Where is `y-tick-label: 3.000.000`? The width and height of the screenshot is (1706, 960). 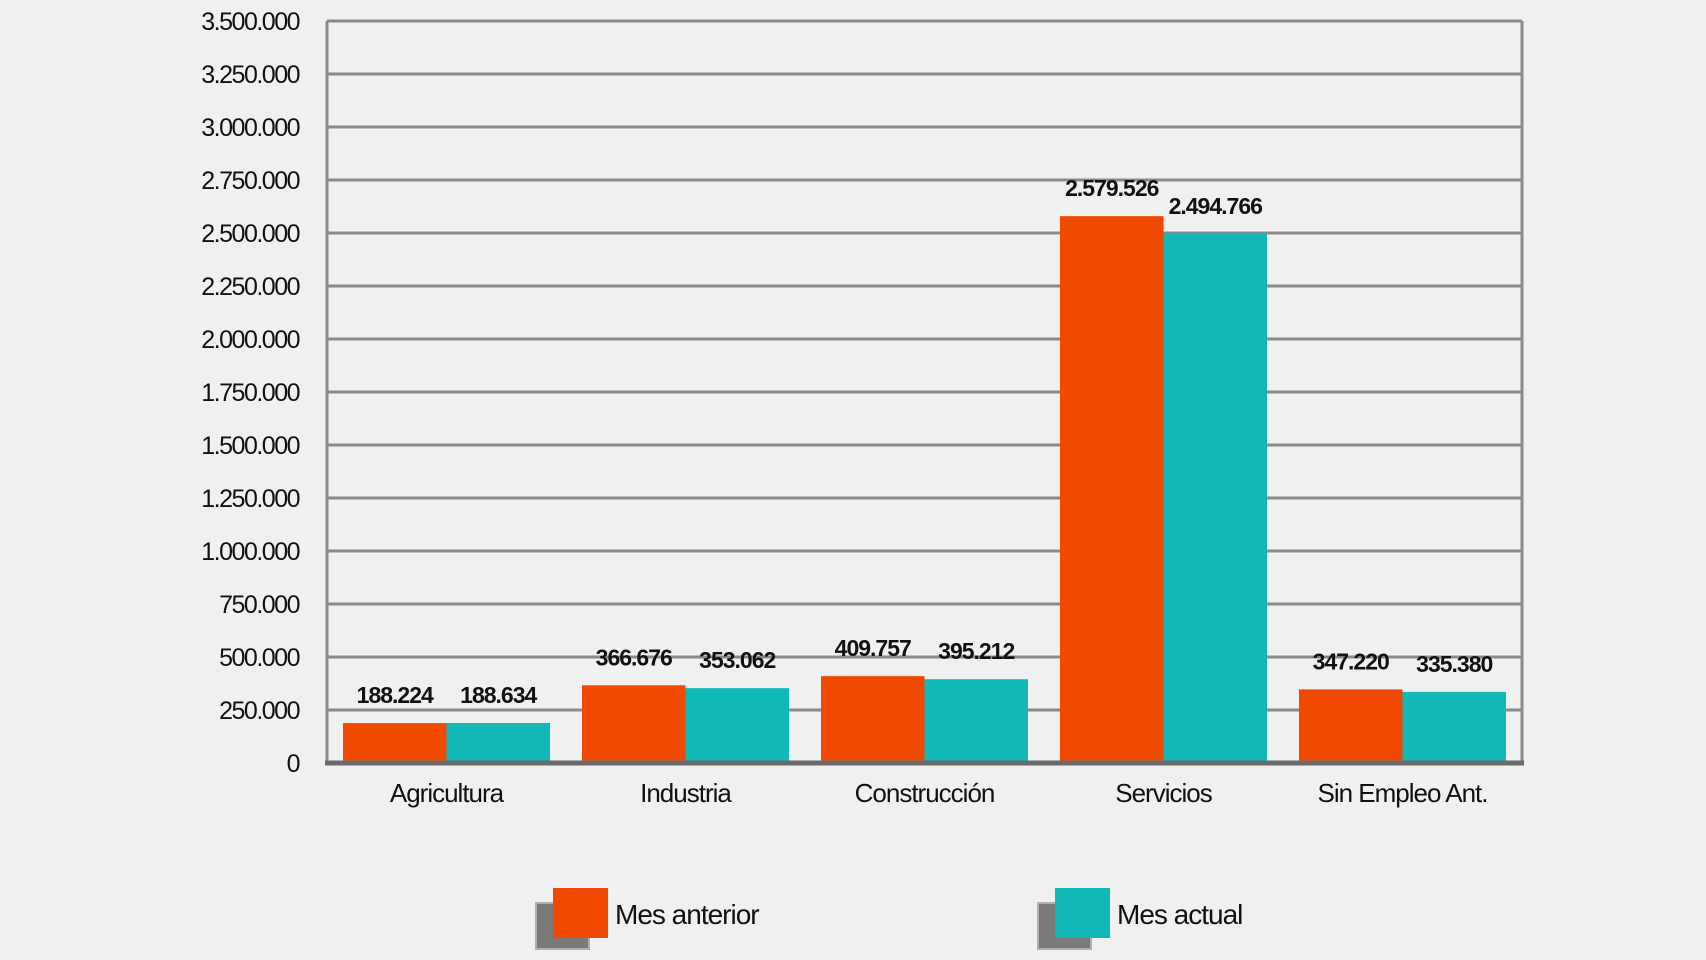
y-tick-label: 3.000.000 is located at coordinates (250, 128).